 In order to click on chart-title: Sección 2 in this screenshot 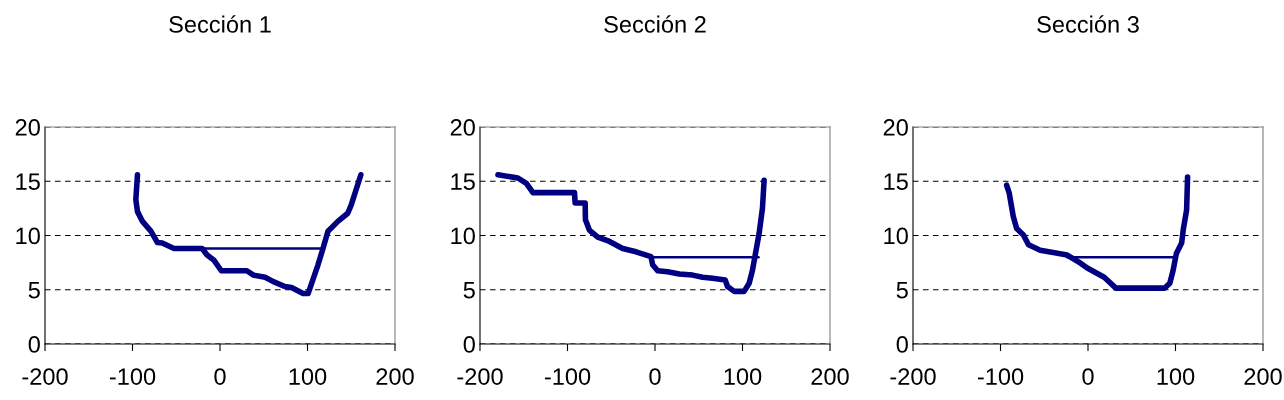, I will do `click(655, 24)`.